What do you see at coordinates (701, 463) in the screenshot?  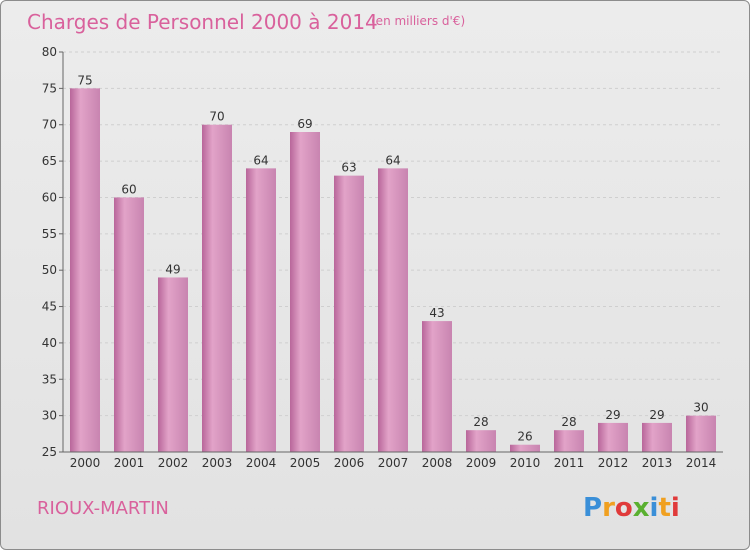 I see `x-tick-label: 2014` at bounding box center [701, 463].